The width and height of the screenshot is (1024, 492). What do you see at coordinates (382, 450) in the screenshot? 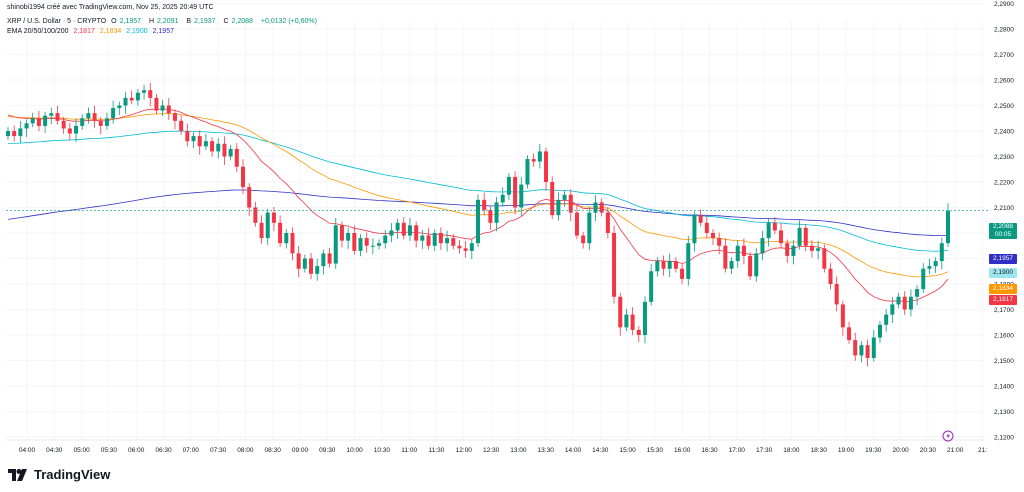
I see `x-tick-label: 10:30` at bounding box center [382, 450].